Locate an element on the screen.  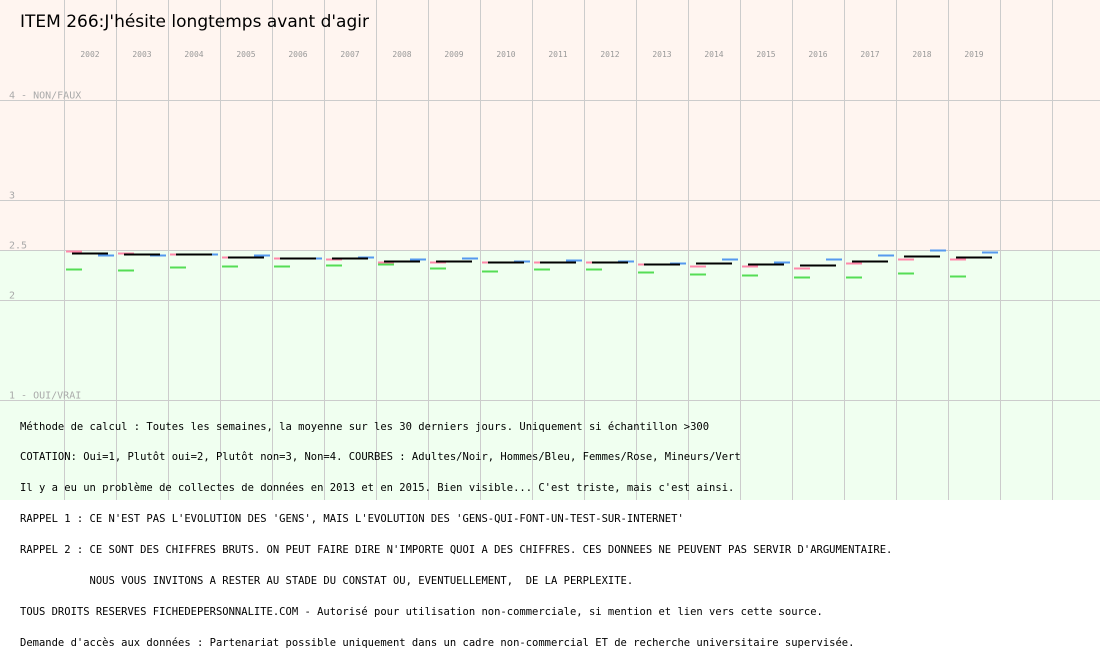
x-tick-label: 2003 is located at coordinates (141, 54).